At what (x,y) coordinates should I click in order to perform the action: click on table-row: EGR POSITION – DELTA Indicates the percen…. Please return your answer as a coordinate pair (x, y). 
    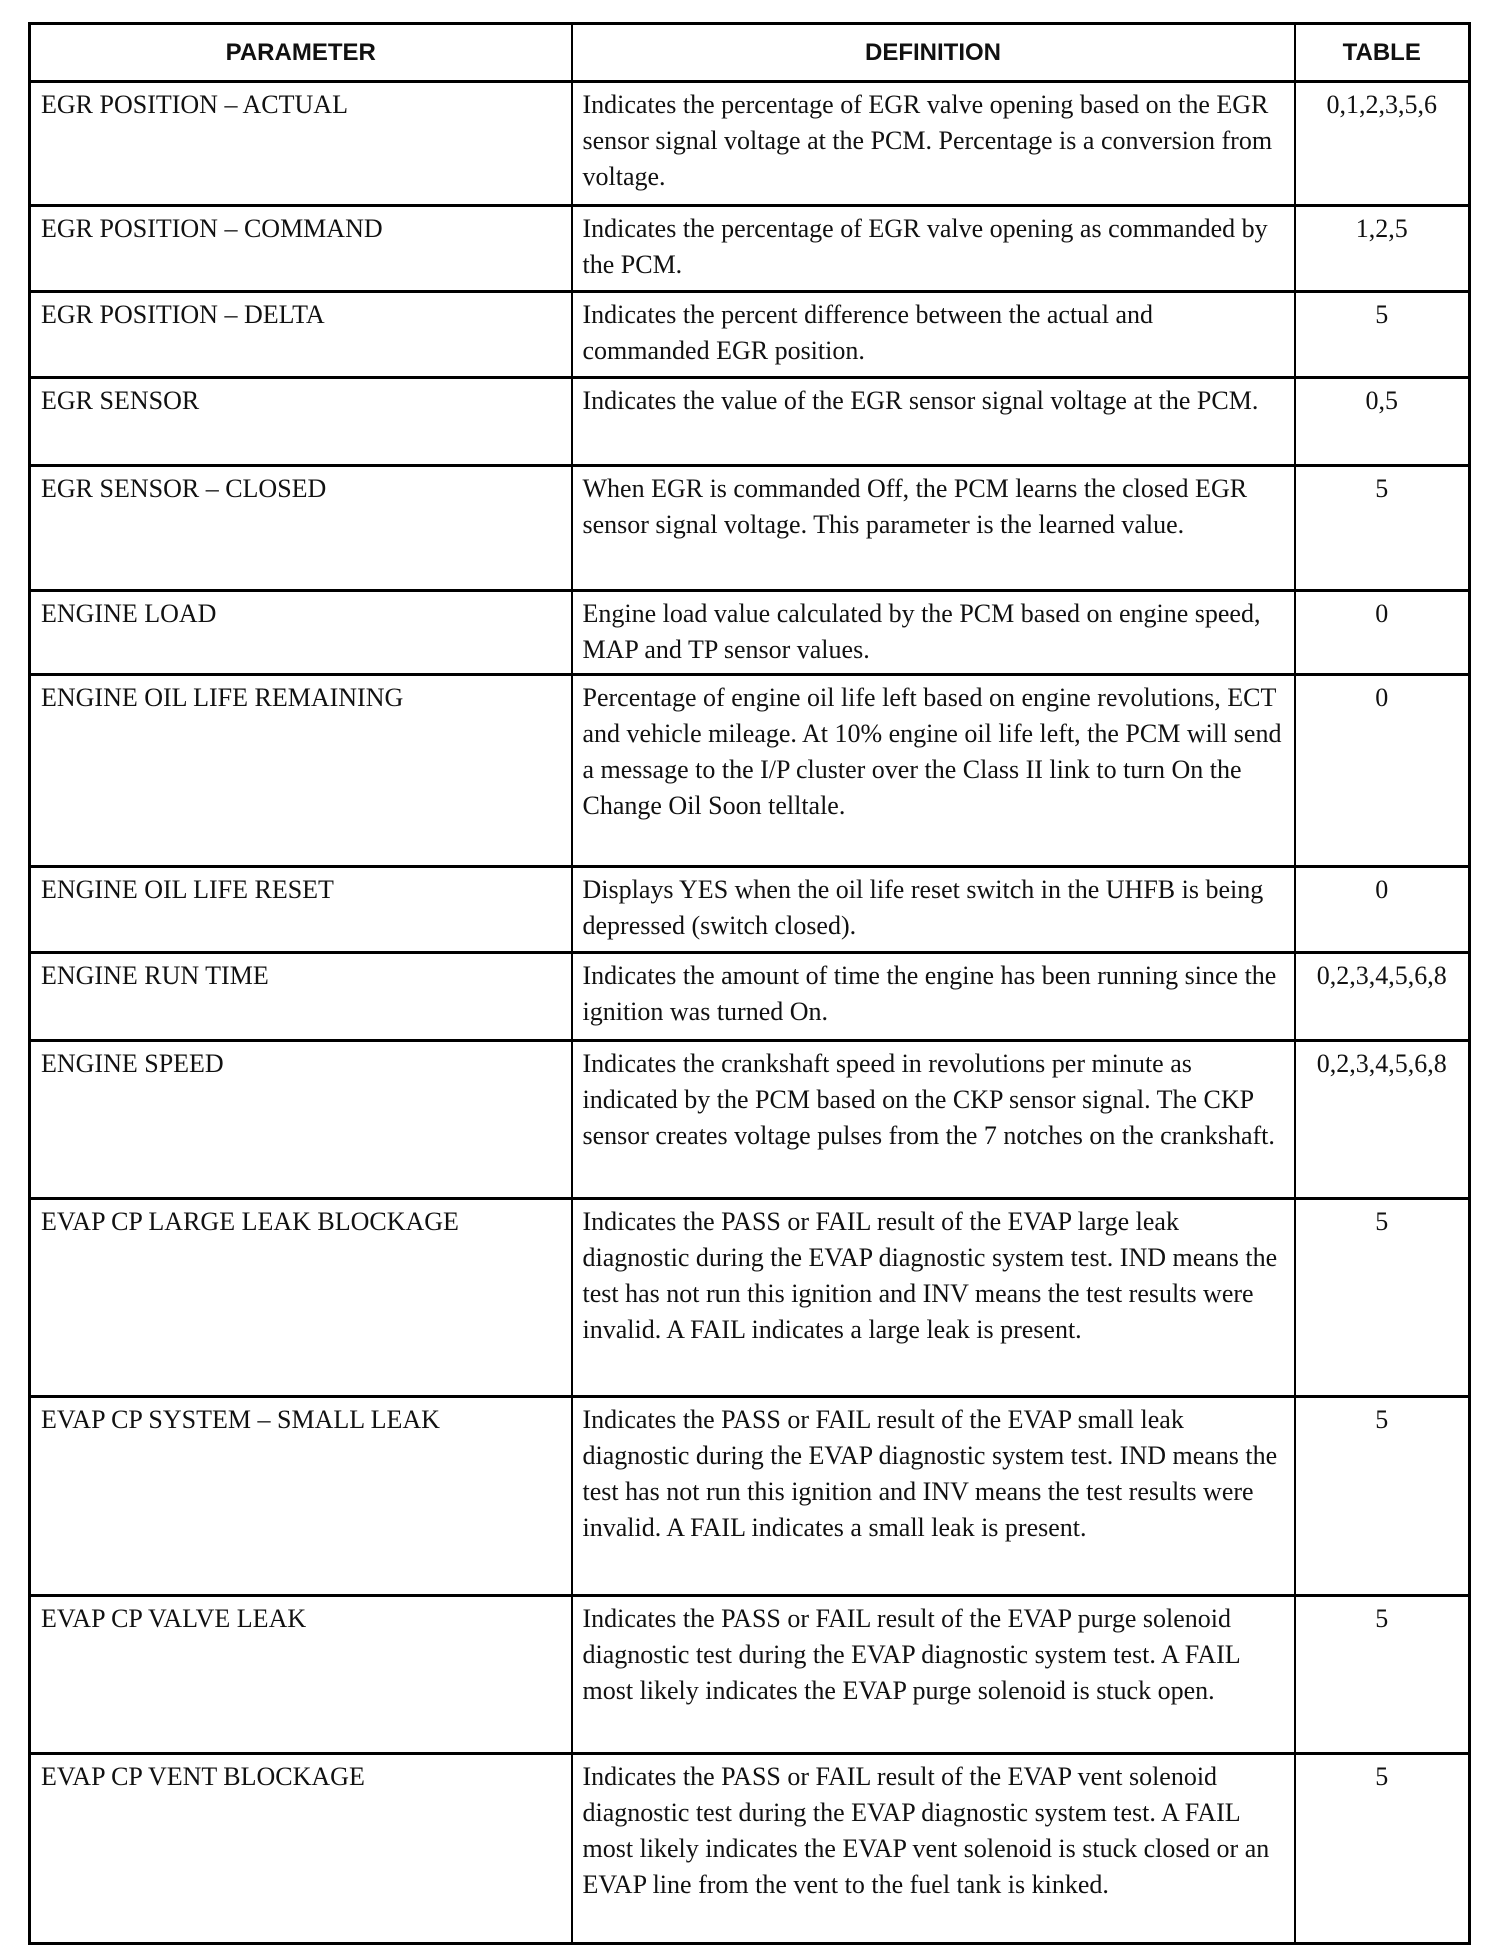
    Looking at the image, I should click on (749, 334).